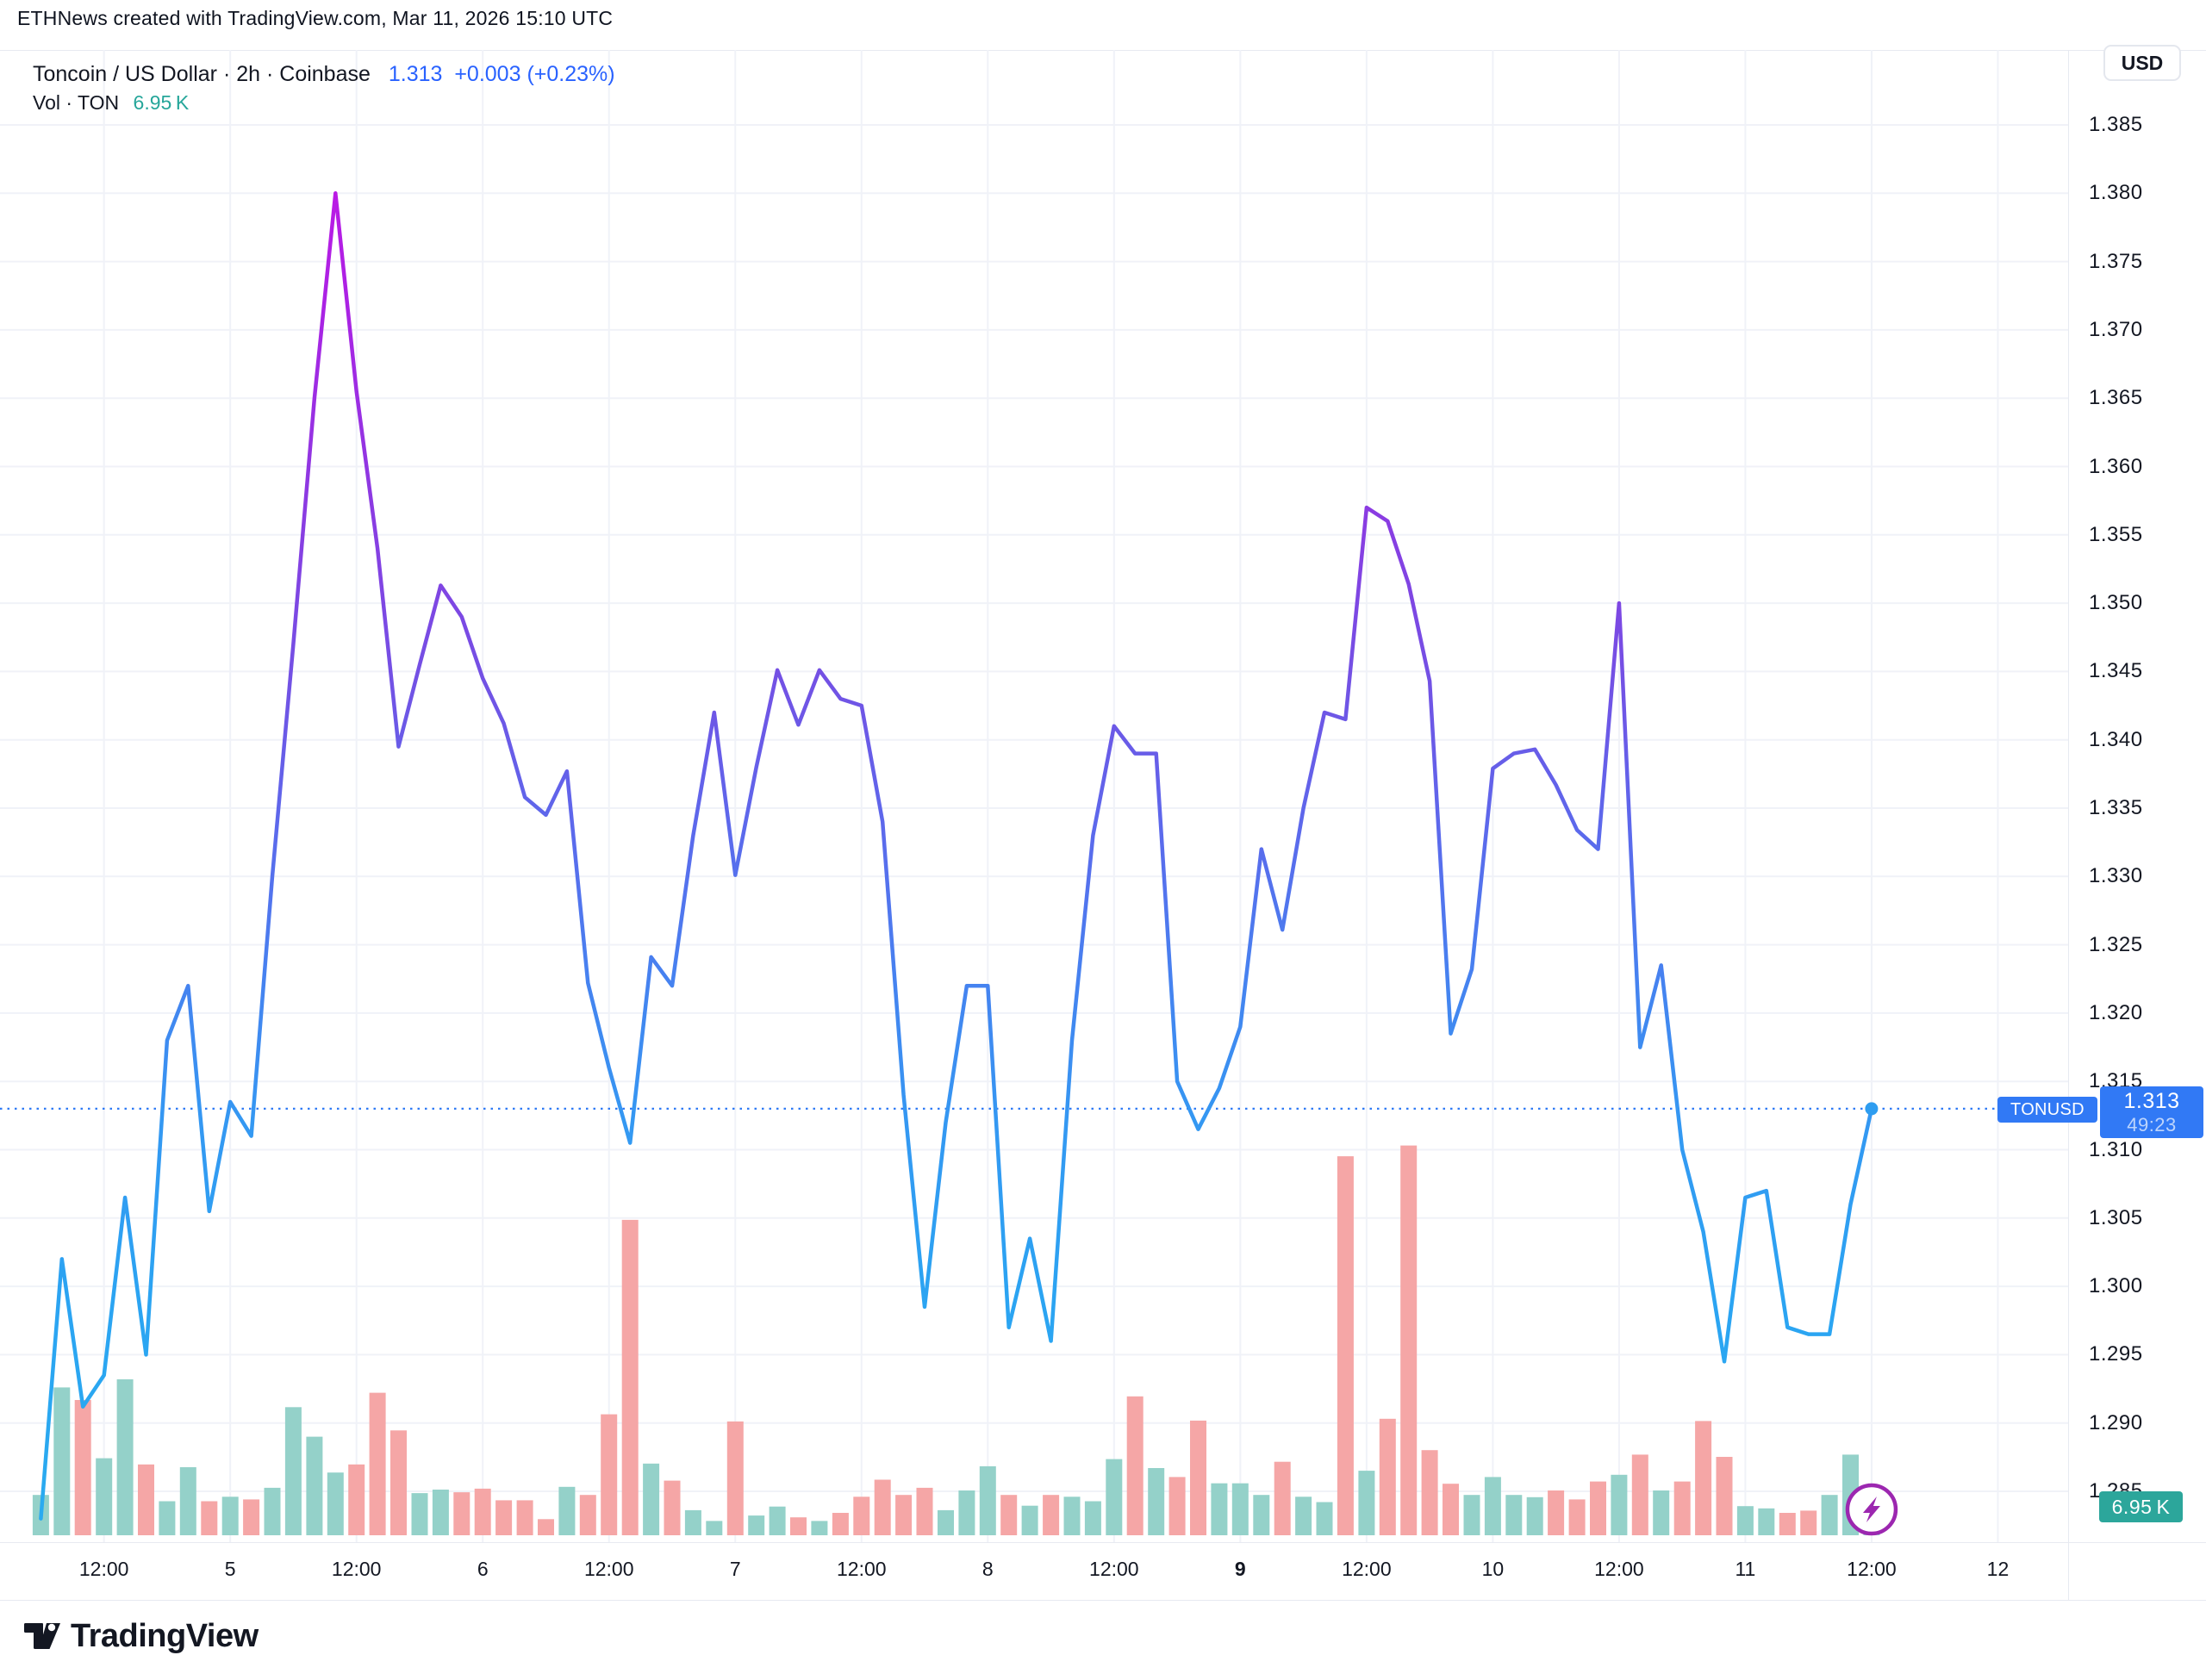  What do you see at coordinates (2116, 1354) in the screenshot?
I see `price-axis-label: 1.295` at bounding box center [2116, 1354].